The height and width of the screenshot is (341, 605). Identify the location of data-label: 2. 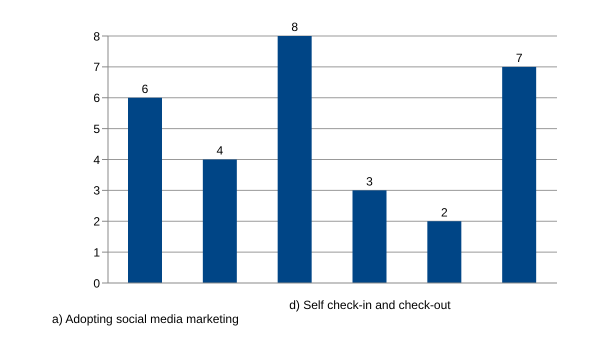
(444, 212).